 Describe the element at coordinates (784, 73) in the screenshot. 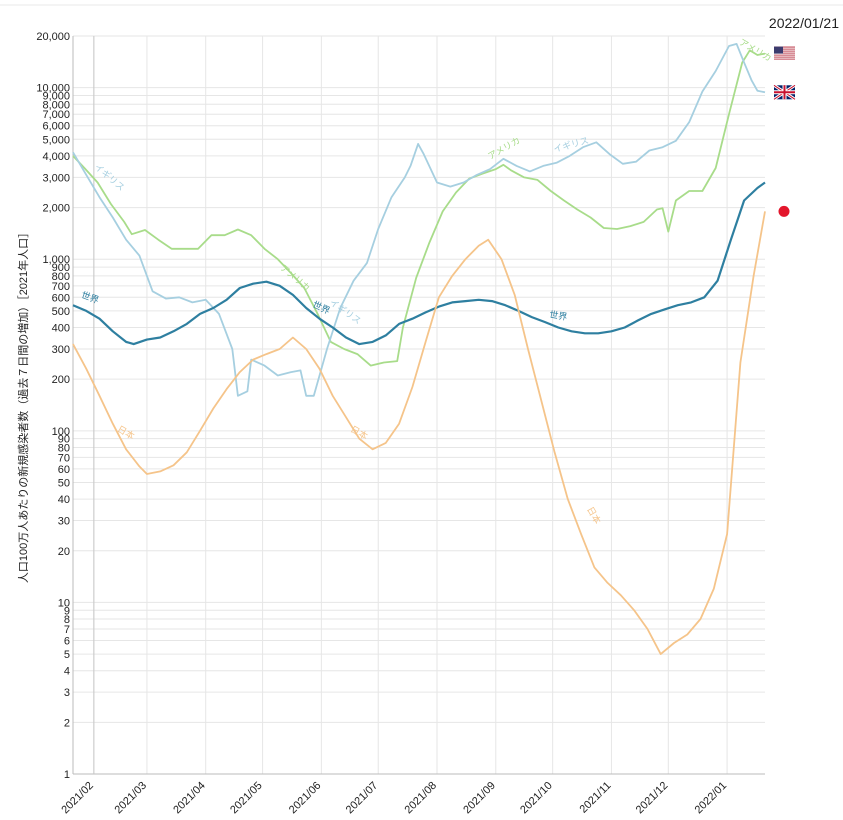

I see `flags` at that location.